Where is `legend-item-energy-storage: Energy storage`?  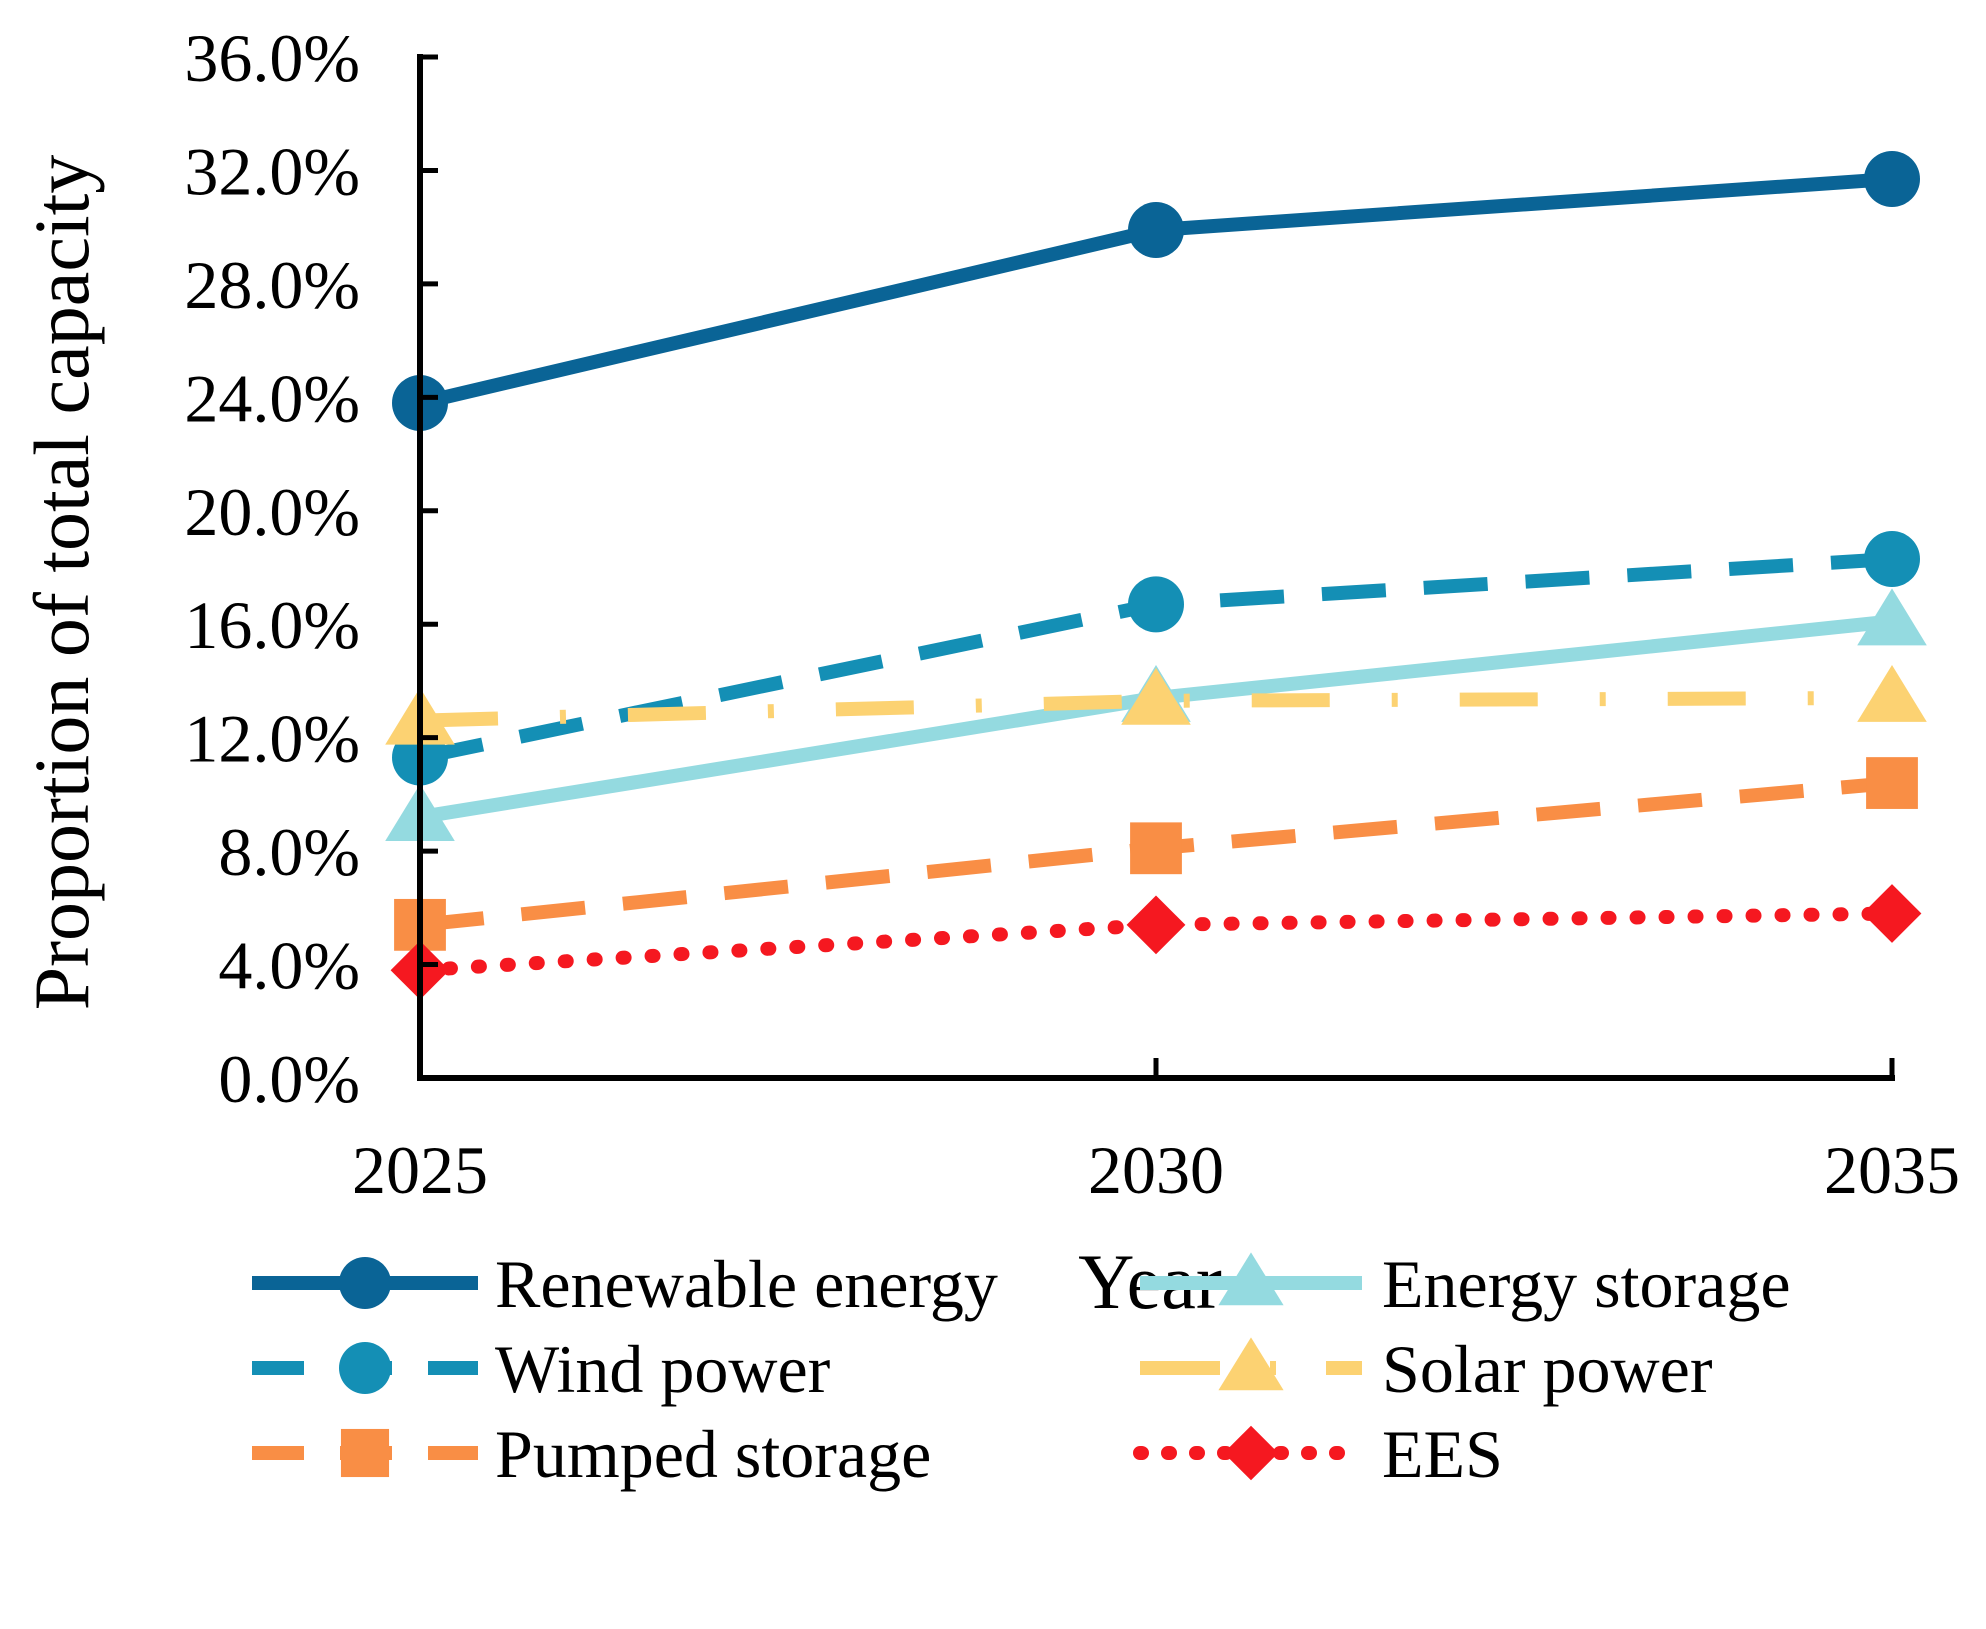
legend-item-energy-storage: Energy storage is located at coordinates (1465, 1284).